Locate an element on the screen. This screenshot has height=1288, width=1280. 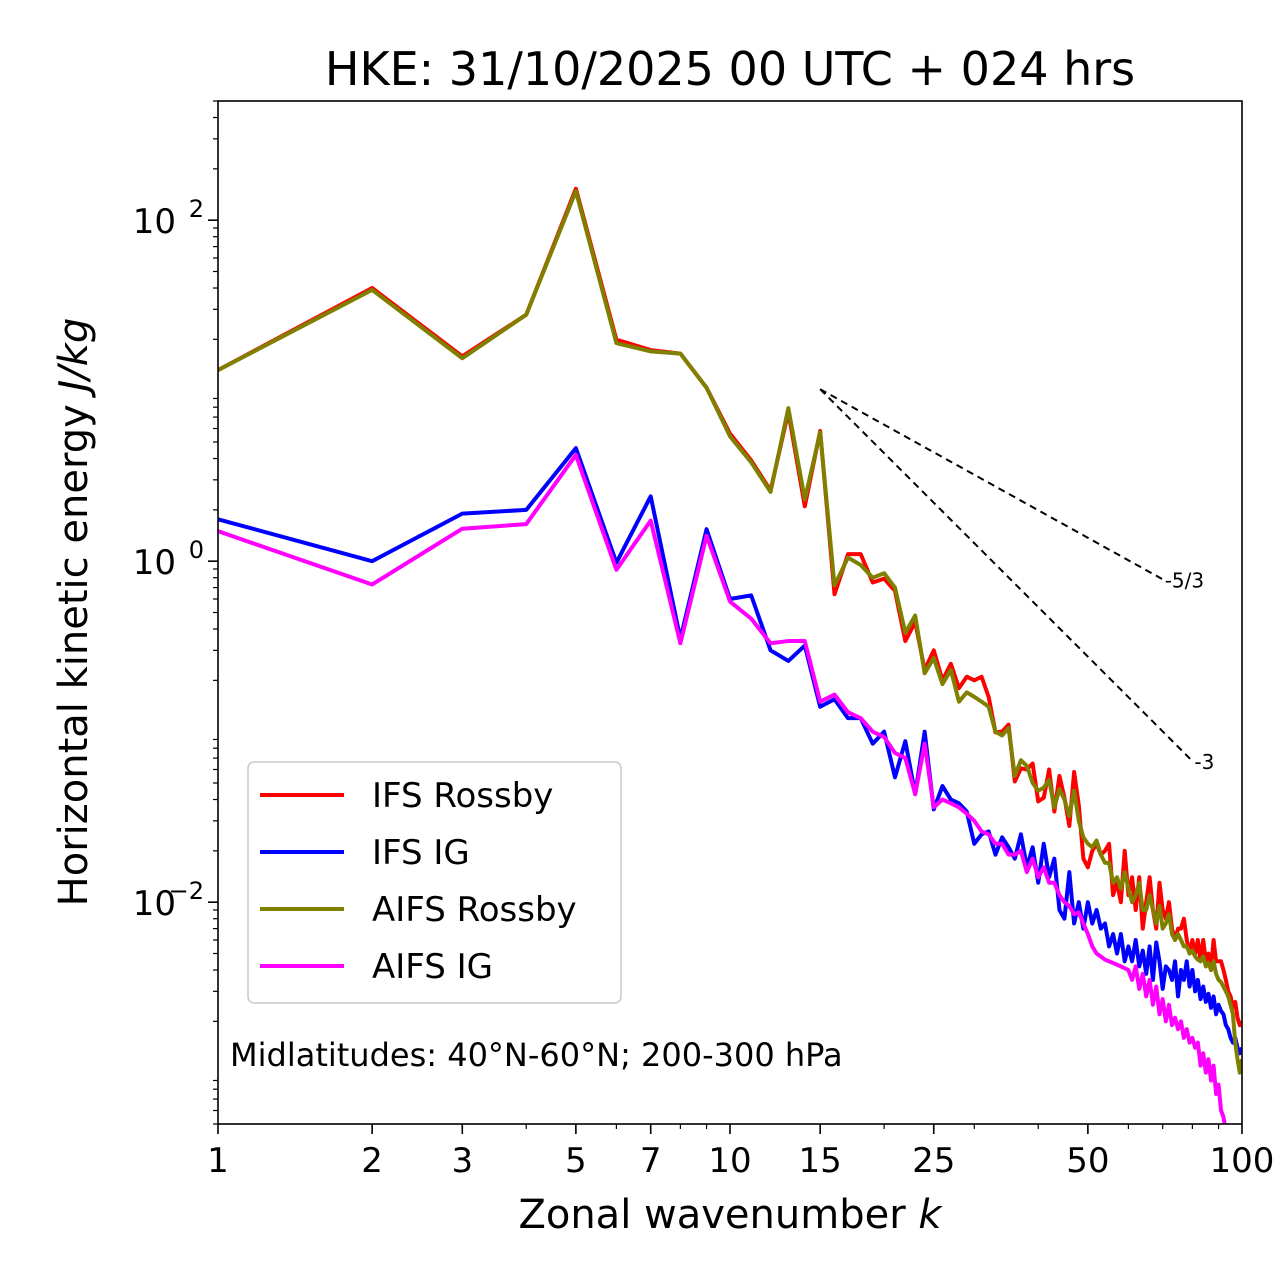
x-tick-label: 100 is located at coordinates (1242, 1161).